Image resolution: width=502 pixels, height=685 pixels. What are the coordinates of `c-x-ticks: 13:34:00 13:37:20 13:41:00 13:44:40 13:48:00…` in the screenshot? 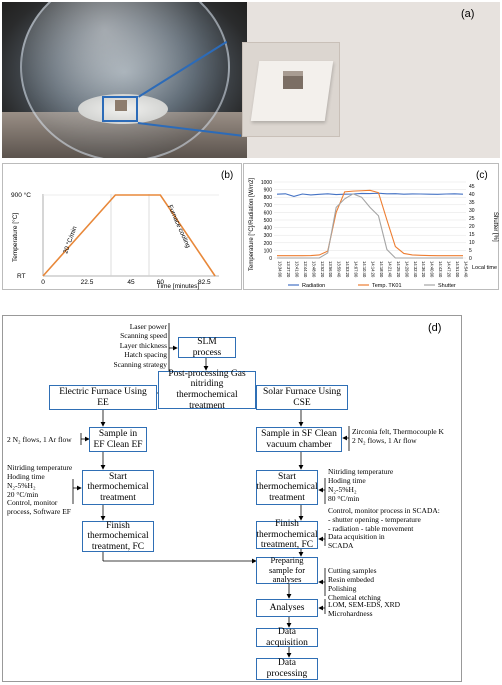 It's located at (373, 269).